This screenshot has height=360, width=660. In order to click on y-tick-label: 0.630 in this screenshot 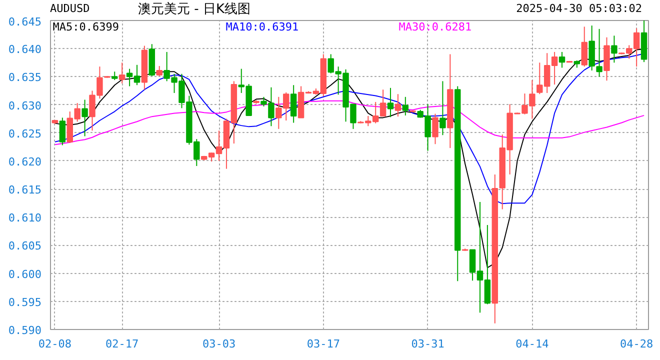, I will do `click(25, 105)`.